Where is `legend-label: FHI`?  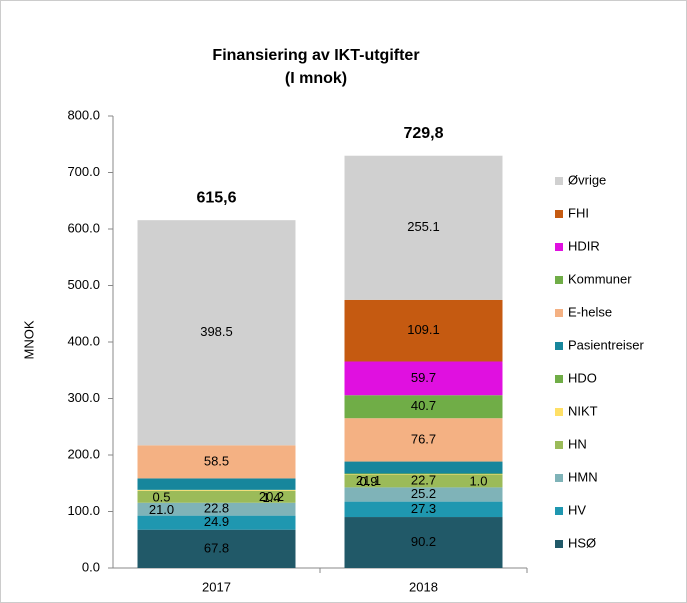 legend-label: FHI is located at coordinates (578, 212).